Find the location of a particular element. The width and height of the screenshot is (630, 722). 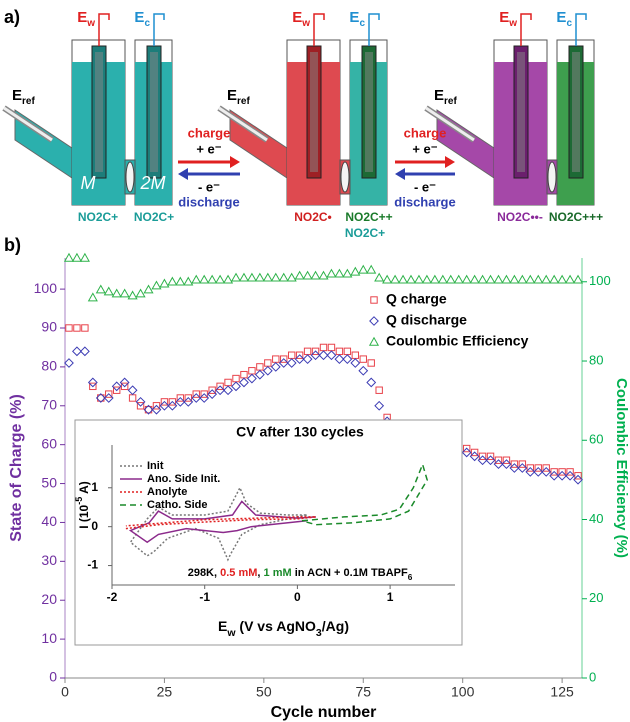

text-part: E is located at coordinates (222, 626).